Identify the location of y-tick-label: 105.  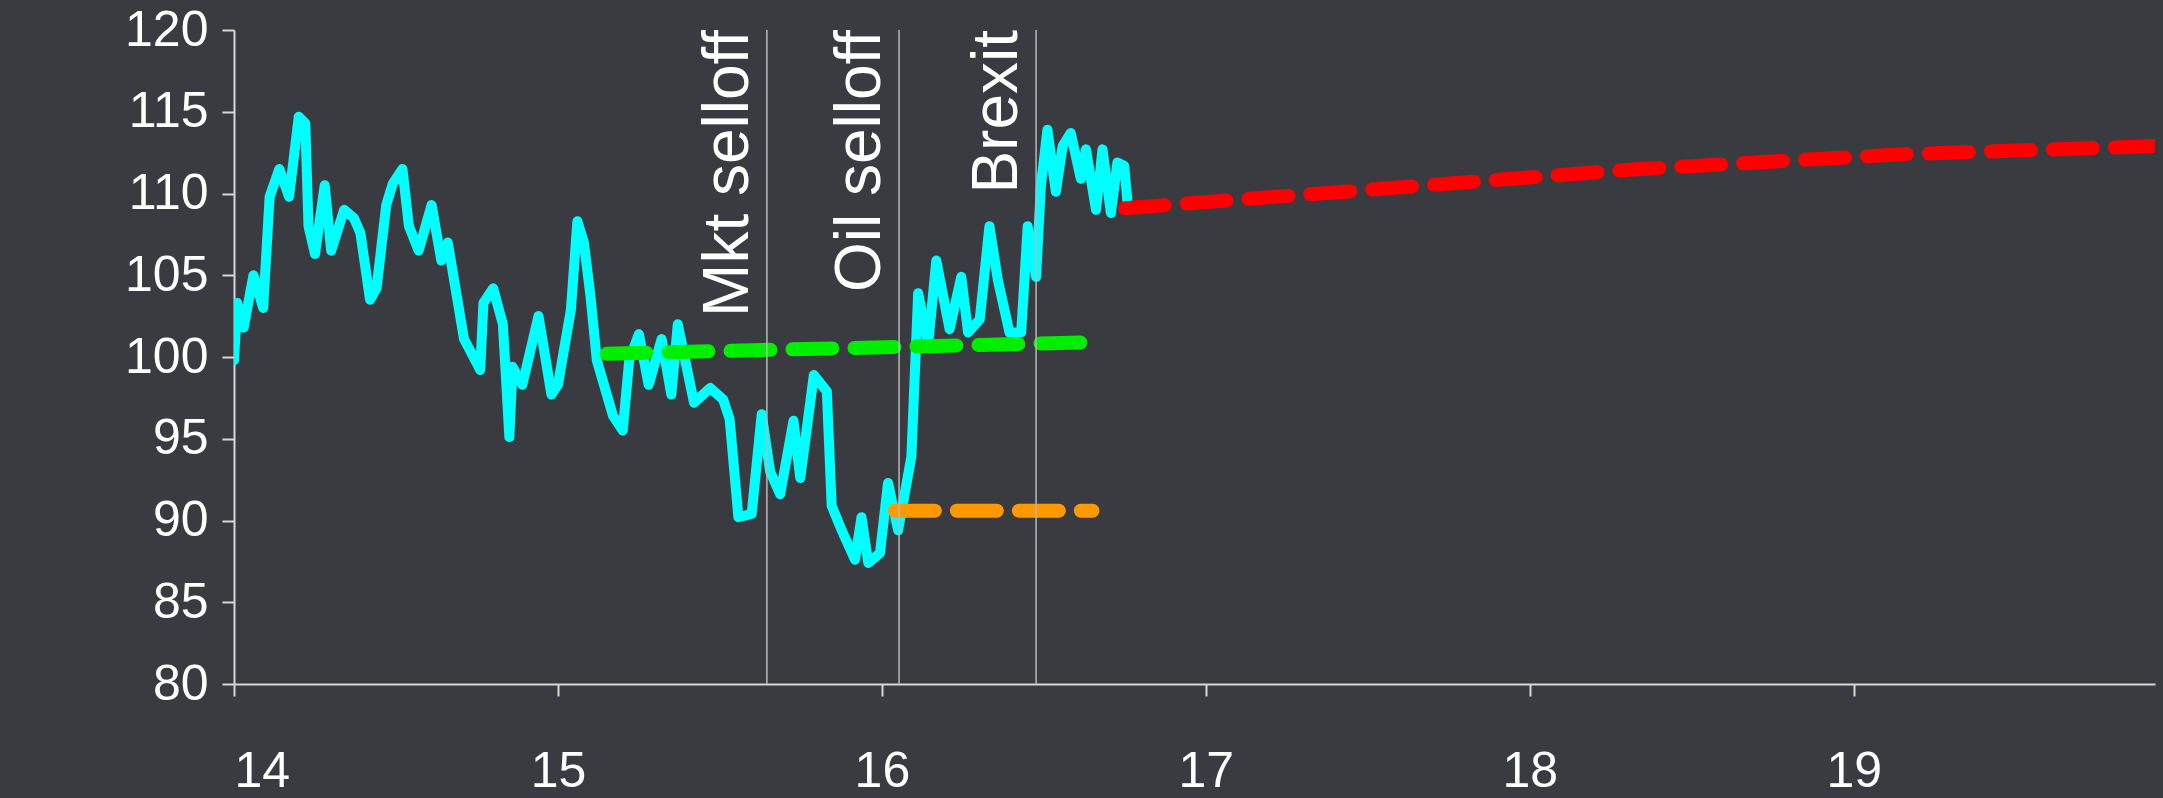
(167, 273).